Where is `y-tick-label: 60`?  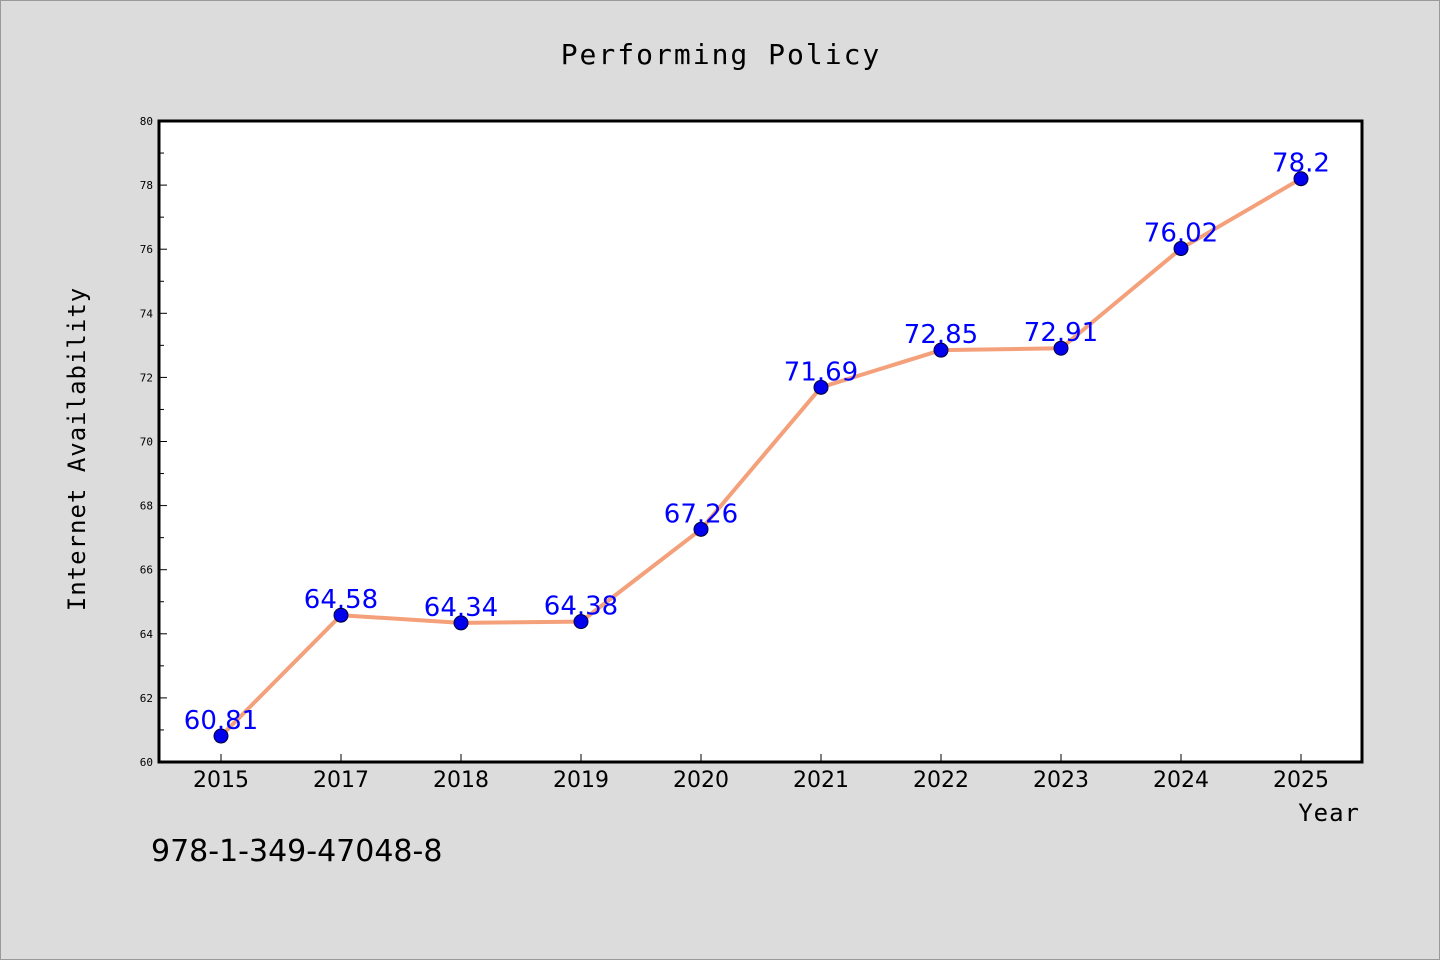 y-tick-label: 60 is located at coordinates (146, 762).